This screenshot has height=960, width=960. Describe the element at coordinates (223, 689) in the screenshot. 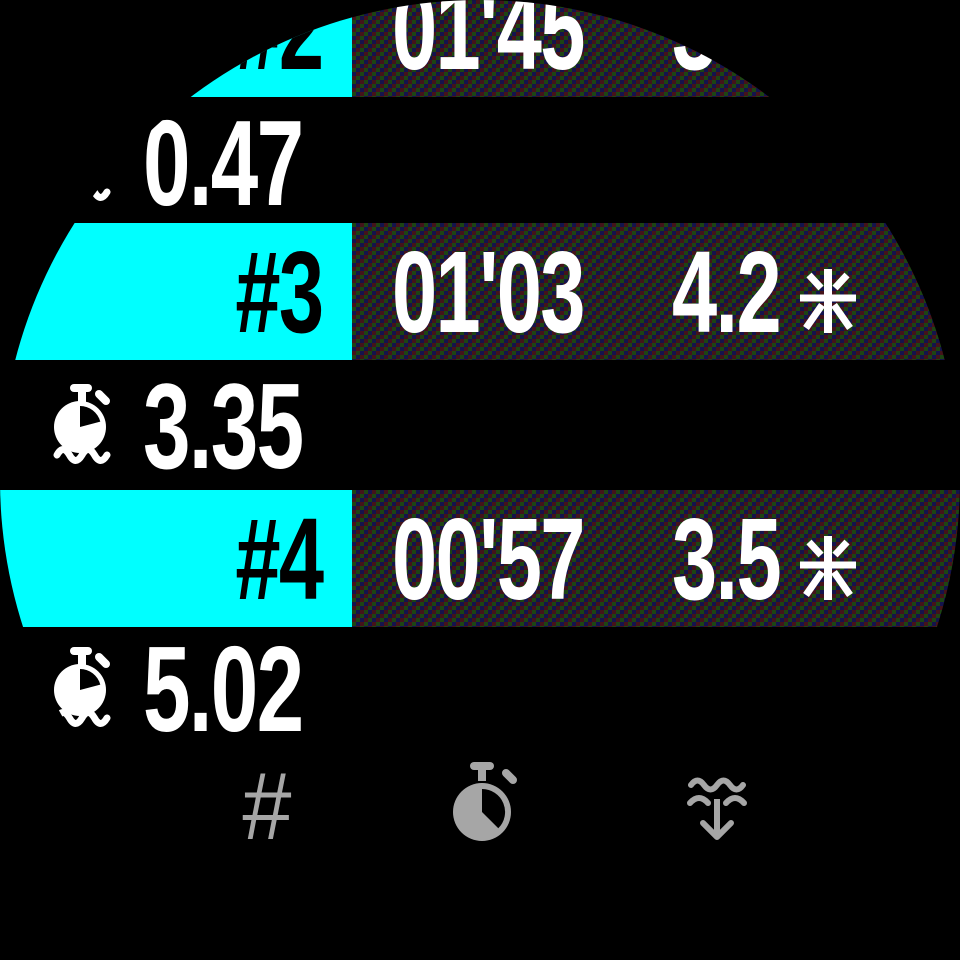

I see `surface-time-value: 5.02` at that location.